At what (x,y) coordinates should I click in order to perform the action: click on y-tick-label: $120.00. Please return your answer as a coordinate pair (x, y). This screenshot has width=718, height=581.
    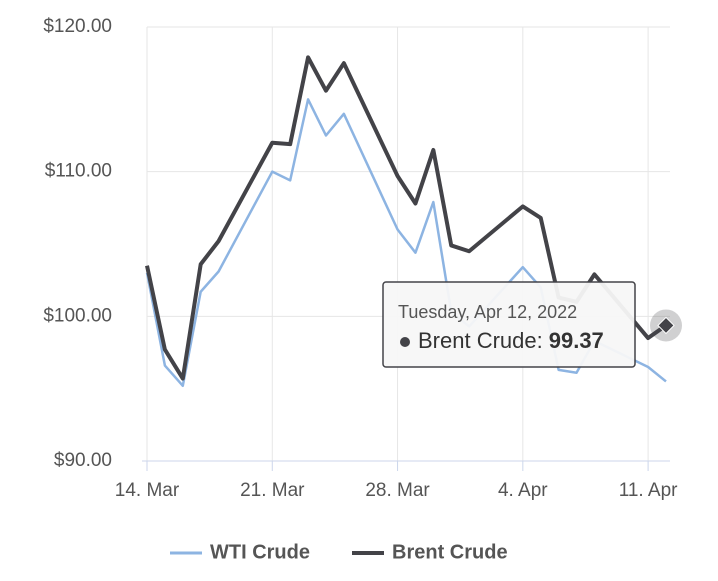
    Looking at the image, I should click on (77, 26).